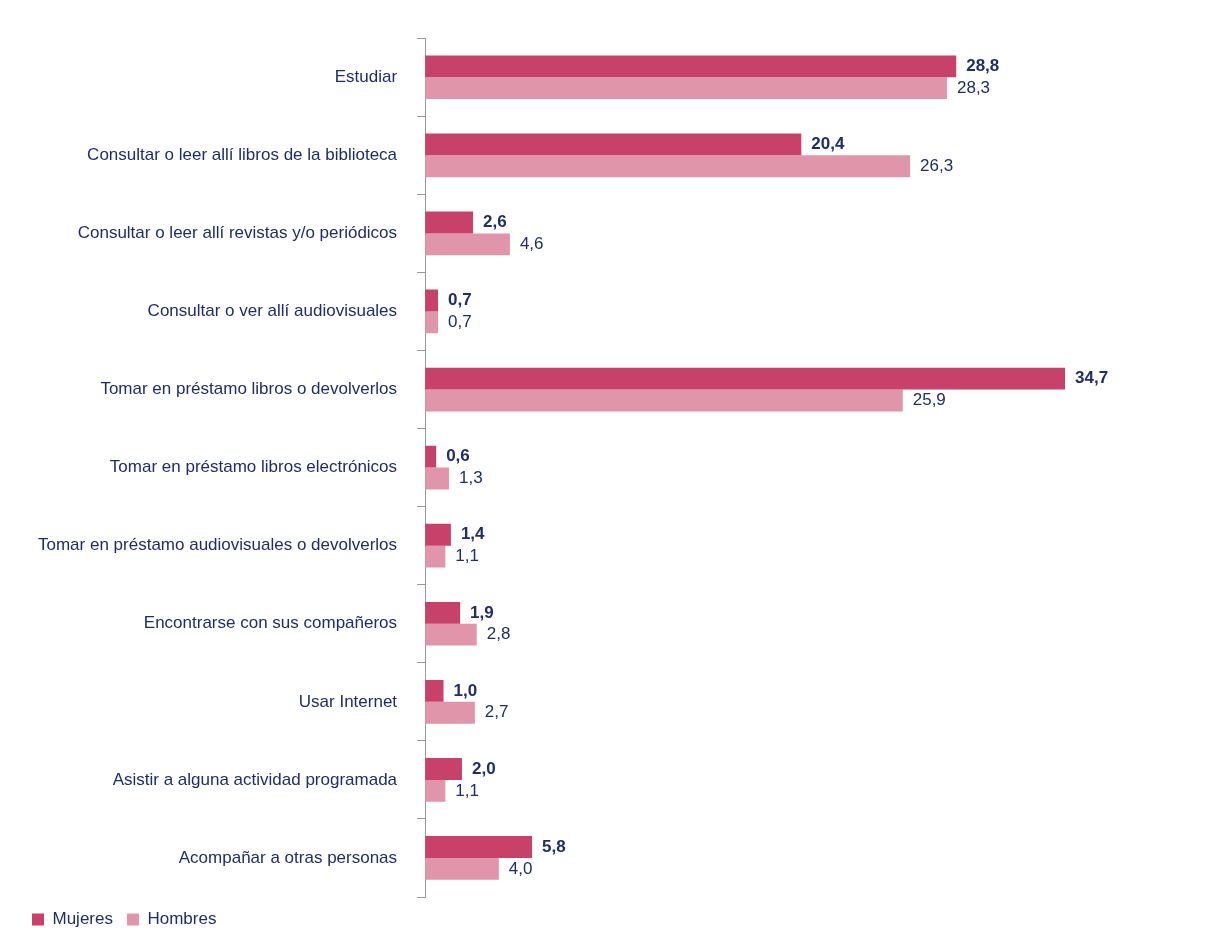 This screenshot has height=948, width=1211. What do you see at coordinates (348, 701) in the screenshot?
I see `y-tick-label: Usar Internet` at bounding box center [348, 701].